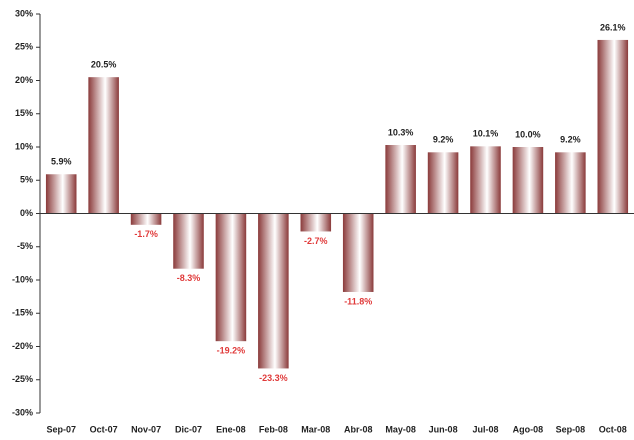 The height and width of the screenshot is (440, 634). Describe the element at coordinates (400, 429) in the screenshot. I see `x-tick-label: May-08` at that location.